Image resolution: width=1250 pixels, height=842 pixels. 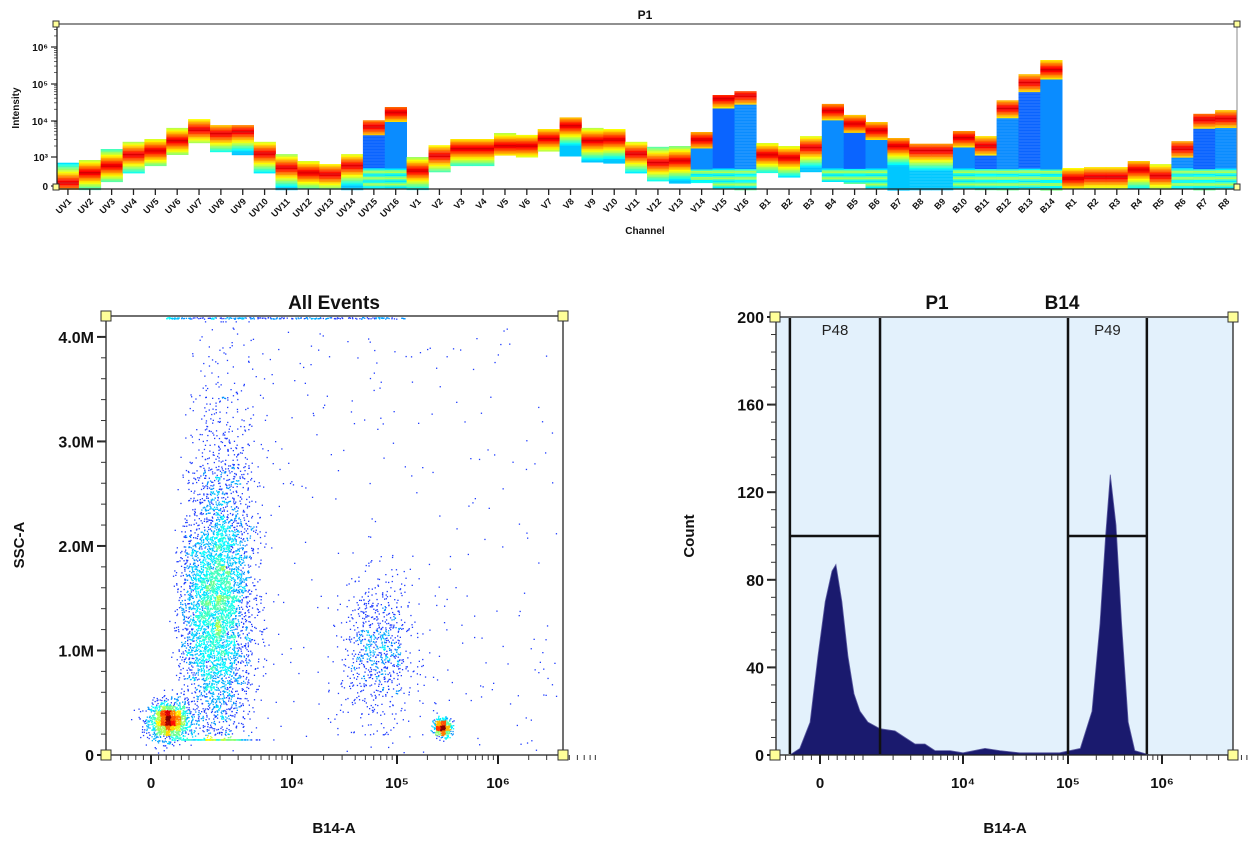 I want to click on channel-label: R3, so click(x=1114, y=203).